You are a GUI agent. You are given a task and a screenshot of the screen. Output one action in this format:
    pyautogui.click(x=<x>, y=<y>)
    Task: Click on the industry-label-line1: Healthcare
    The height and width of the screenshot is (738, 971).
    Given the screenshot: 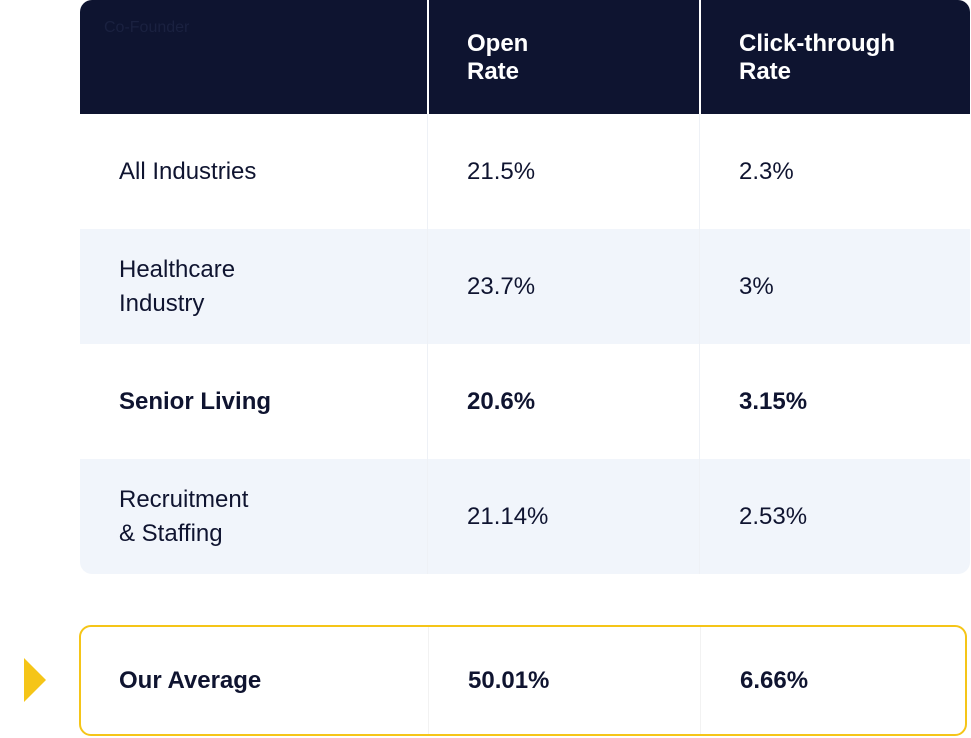 What is the action you would take?
    pyautogui.click(x=177, y=269)
    